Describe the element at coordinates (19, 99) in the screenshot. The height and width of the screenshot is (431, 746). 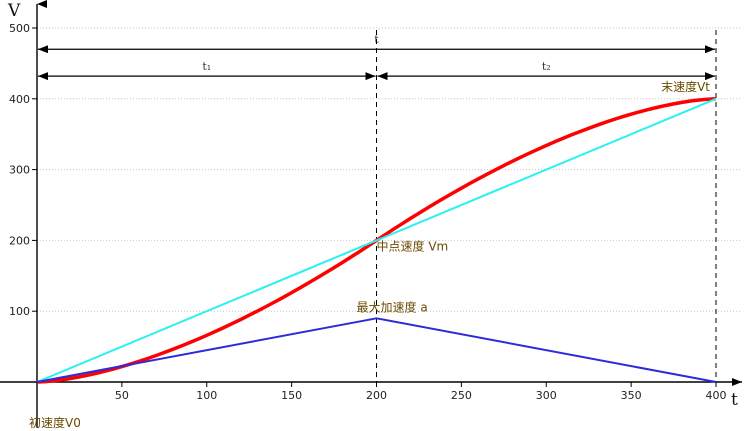
I see `y-tick-label: 400` at that location.